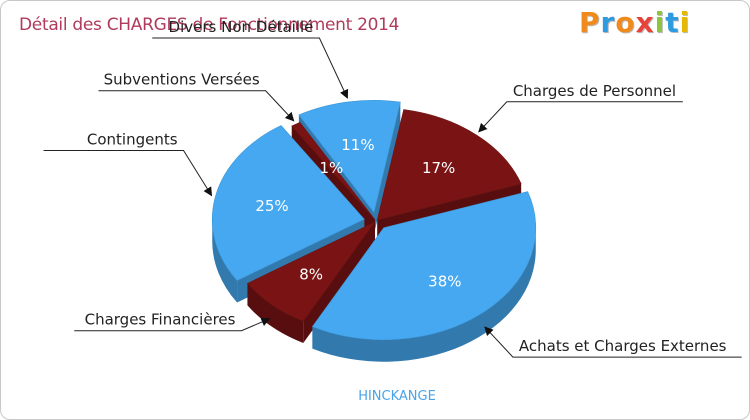 The width and height of the screenshot is (750, 420). I want to click on logo-letter: r, so click(608, 22).